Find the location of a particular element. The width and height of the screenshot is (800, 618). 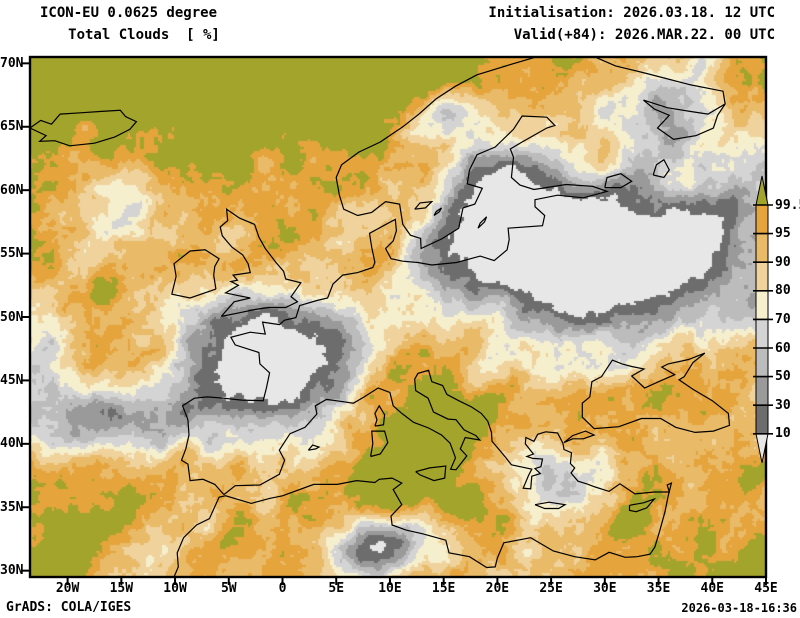

colorbar-tick-label: 99.5 is located at coordinates (787, 205).